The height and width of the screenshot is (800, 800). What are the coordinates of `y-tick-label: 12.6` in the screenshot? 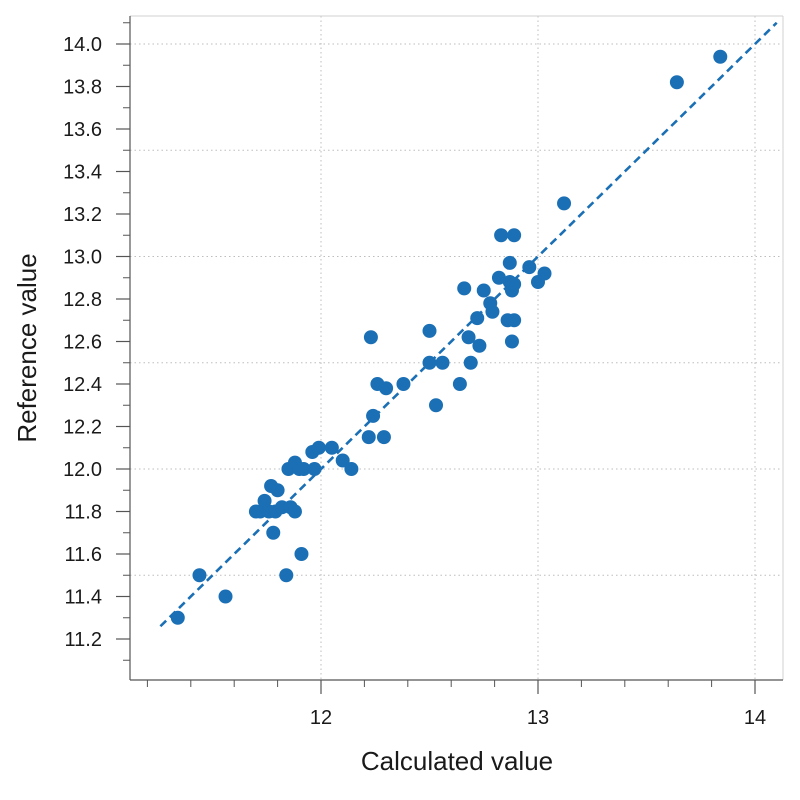 It's located at (82, 343).